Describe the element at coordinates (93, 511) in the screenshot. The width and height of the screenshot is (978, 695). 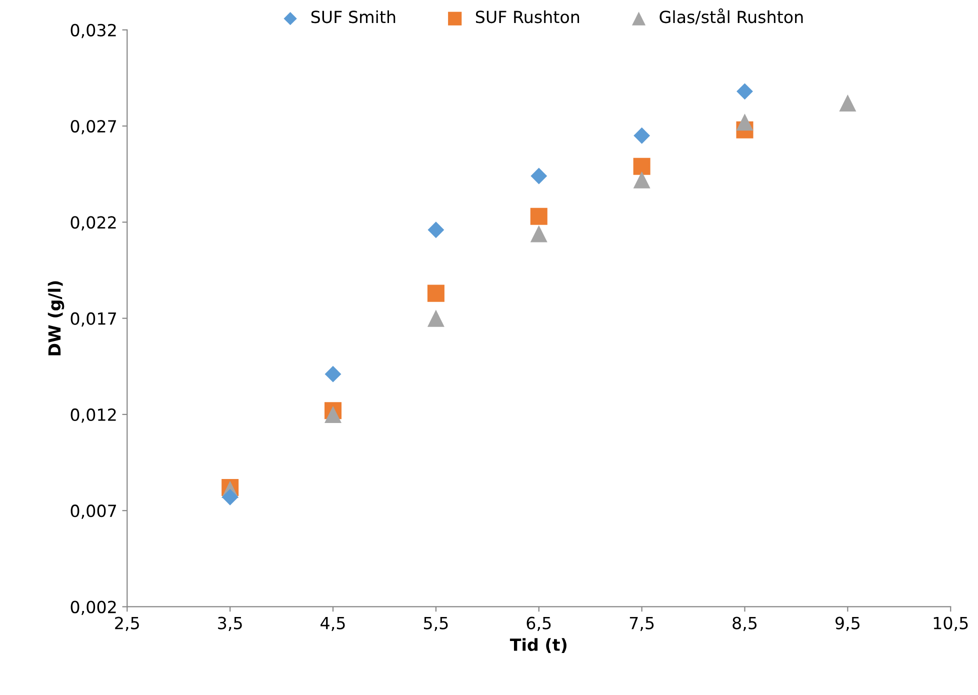
I see `y-tick-label: 0,007` at that location.